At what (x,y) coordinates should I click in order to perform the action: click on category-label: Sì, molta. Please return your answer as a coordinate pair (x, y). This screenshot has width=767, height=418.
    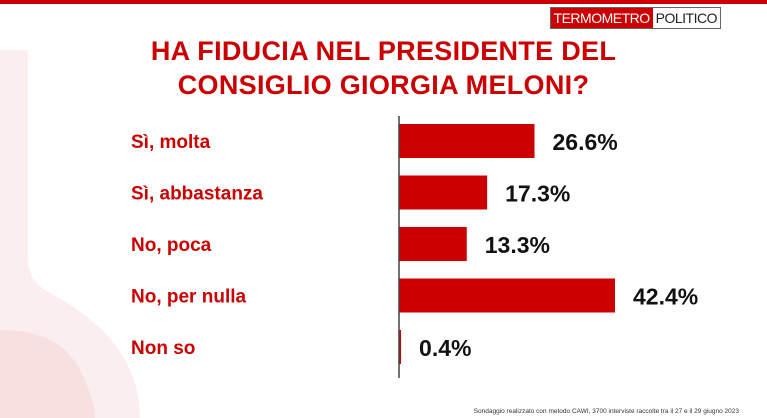
    Looking at the image, I should click on (171, 142).